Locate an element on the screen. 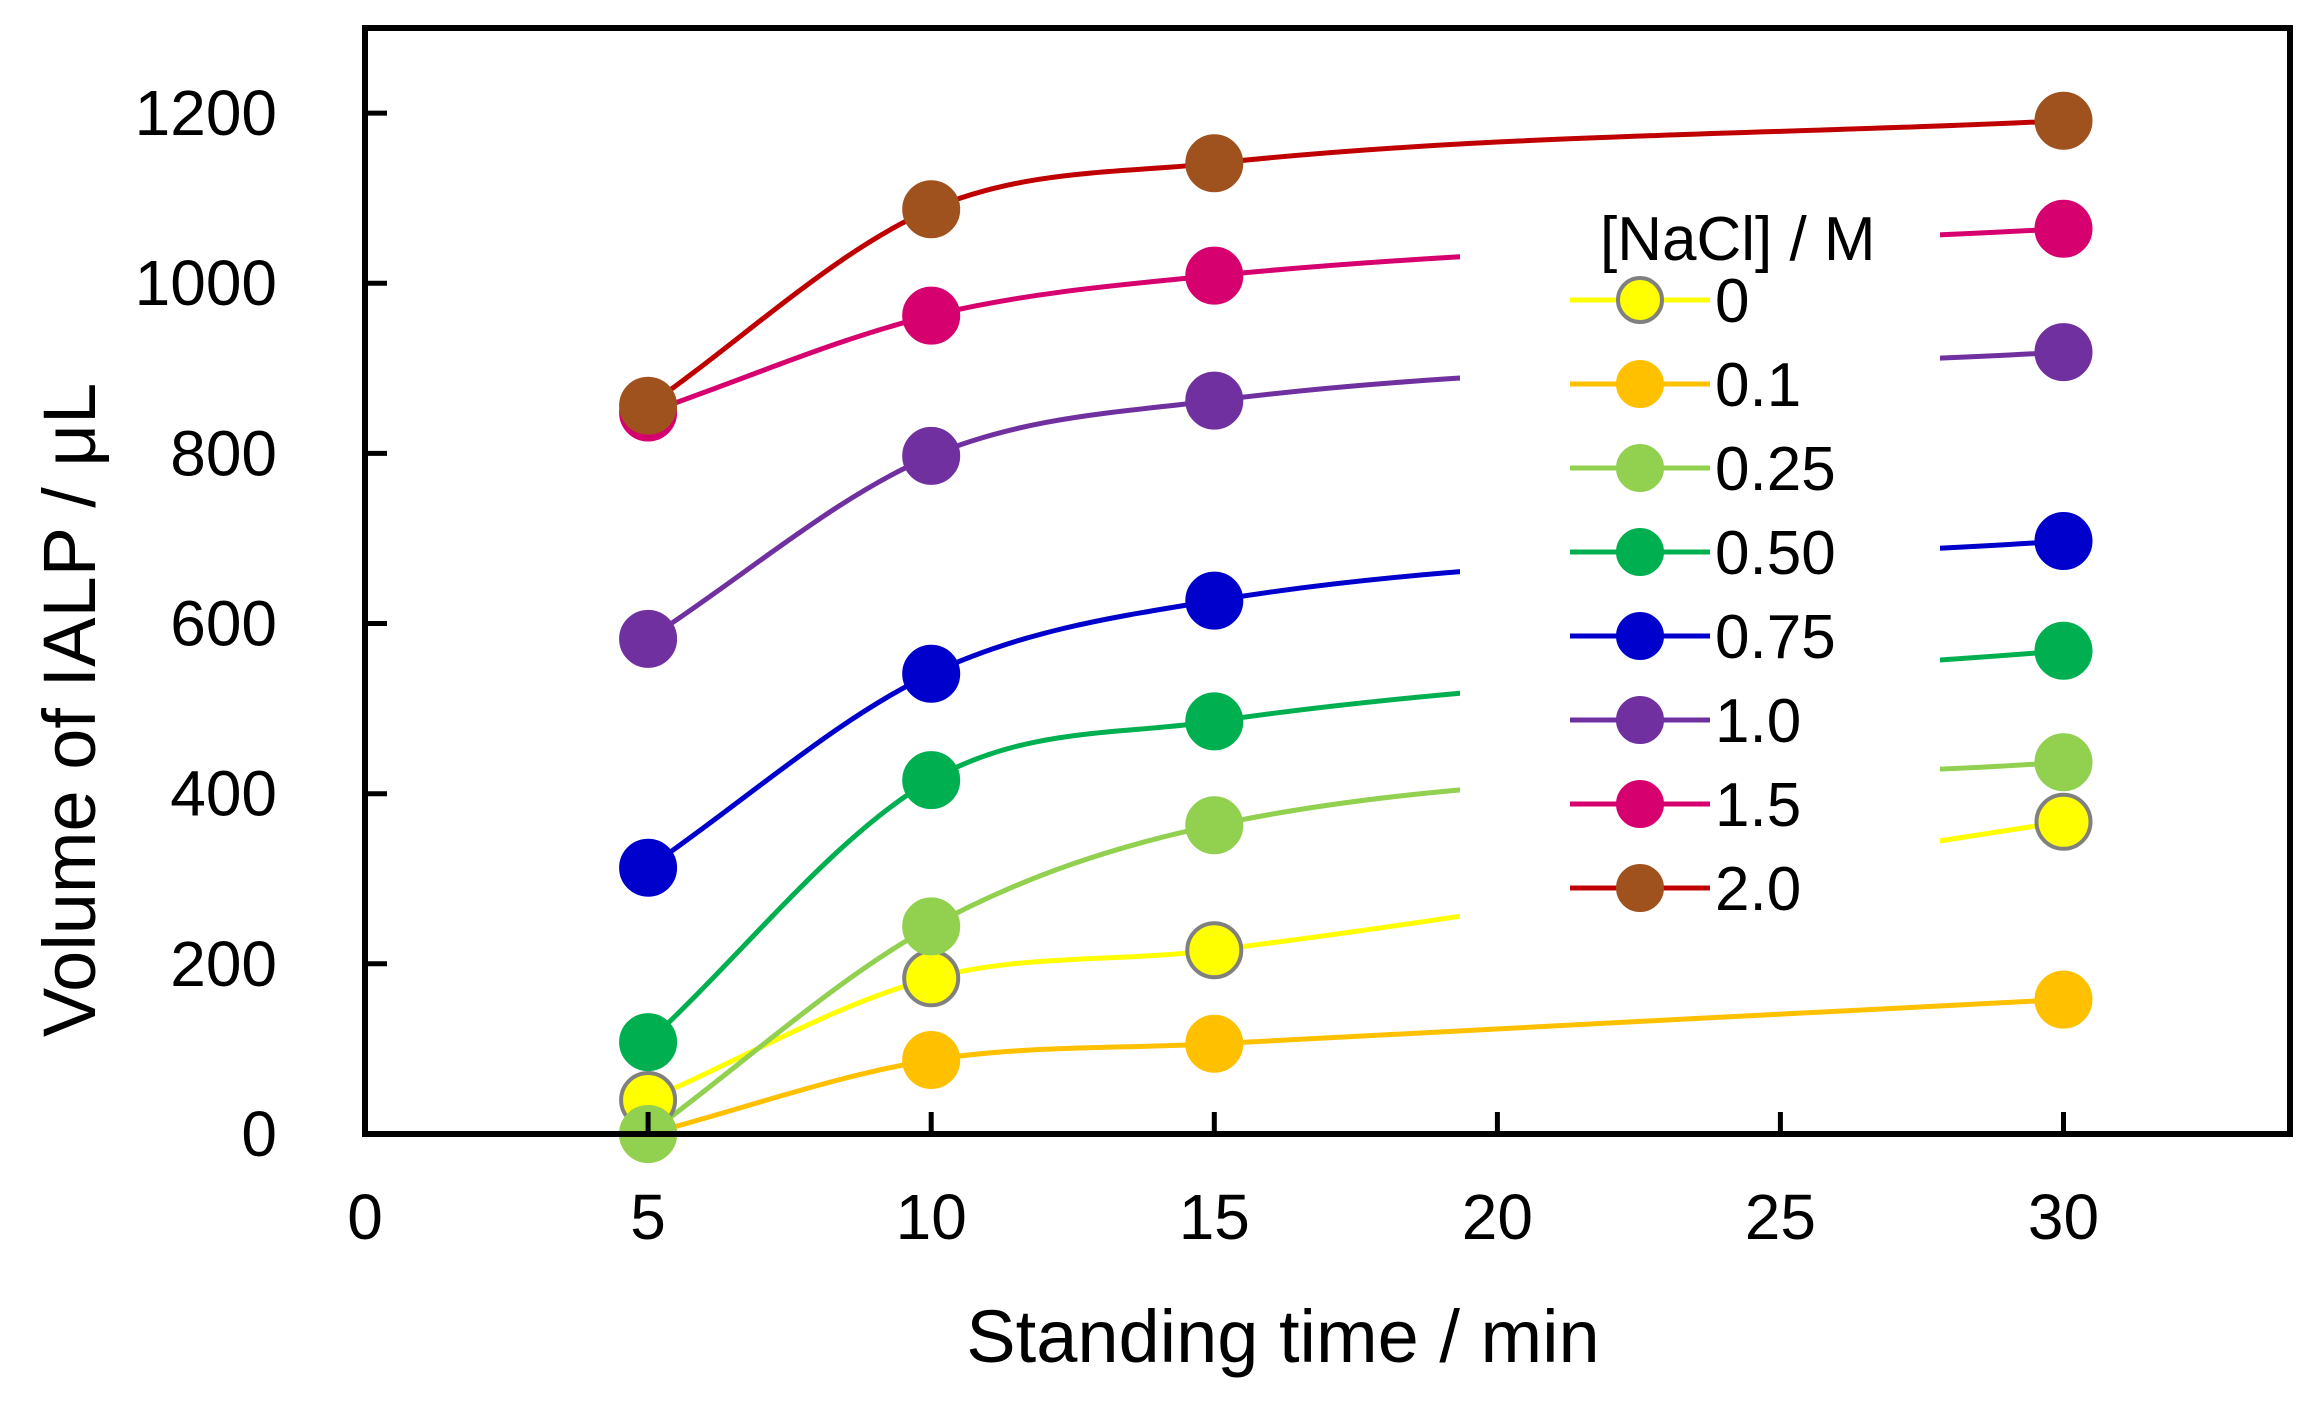 This screenshot has height=1414, width=2313. data-point-0.25-10 is located at coordinates (931, 926).